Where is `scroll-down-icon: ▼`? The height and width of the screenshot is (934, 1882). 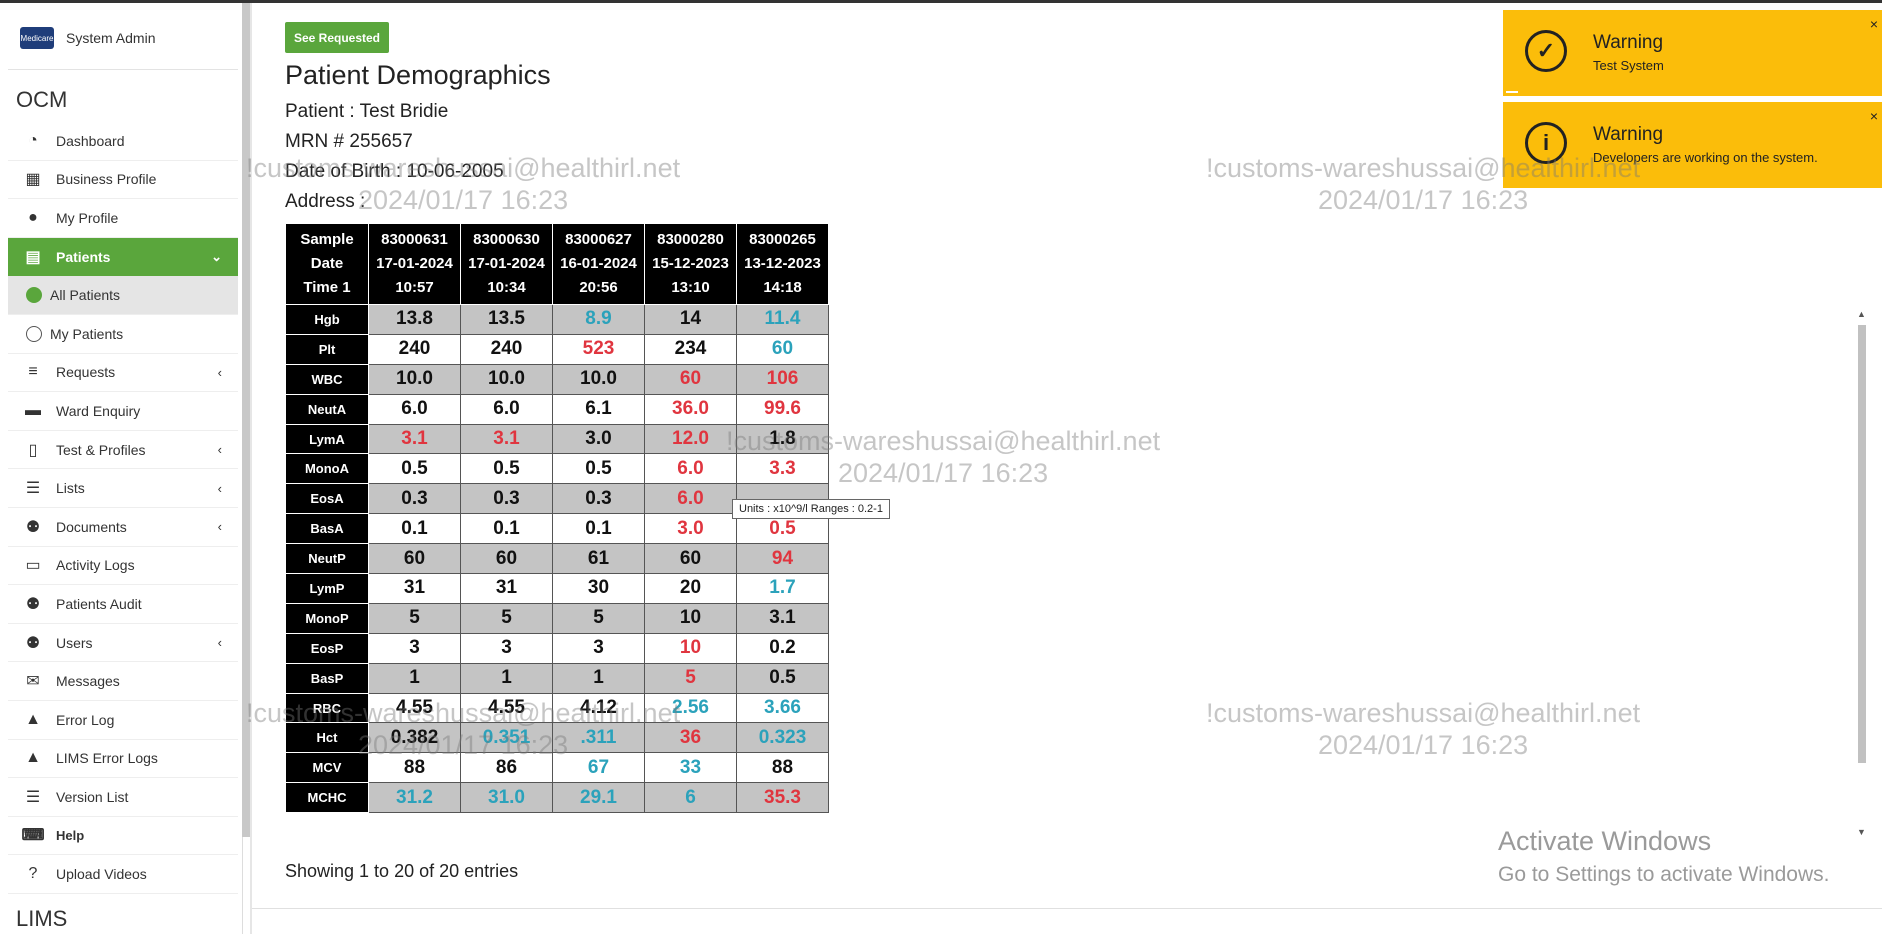 scroll-down-icon: ▼ is located at coordinates (1861, 832).